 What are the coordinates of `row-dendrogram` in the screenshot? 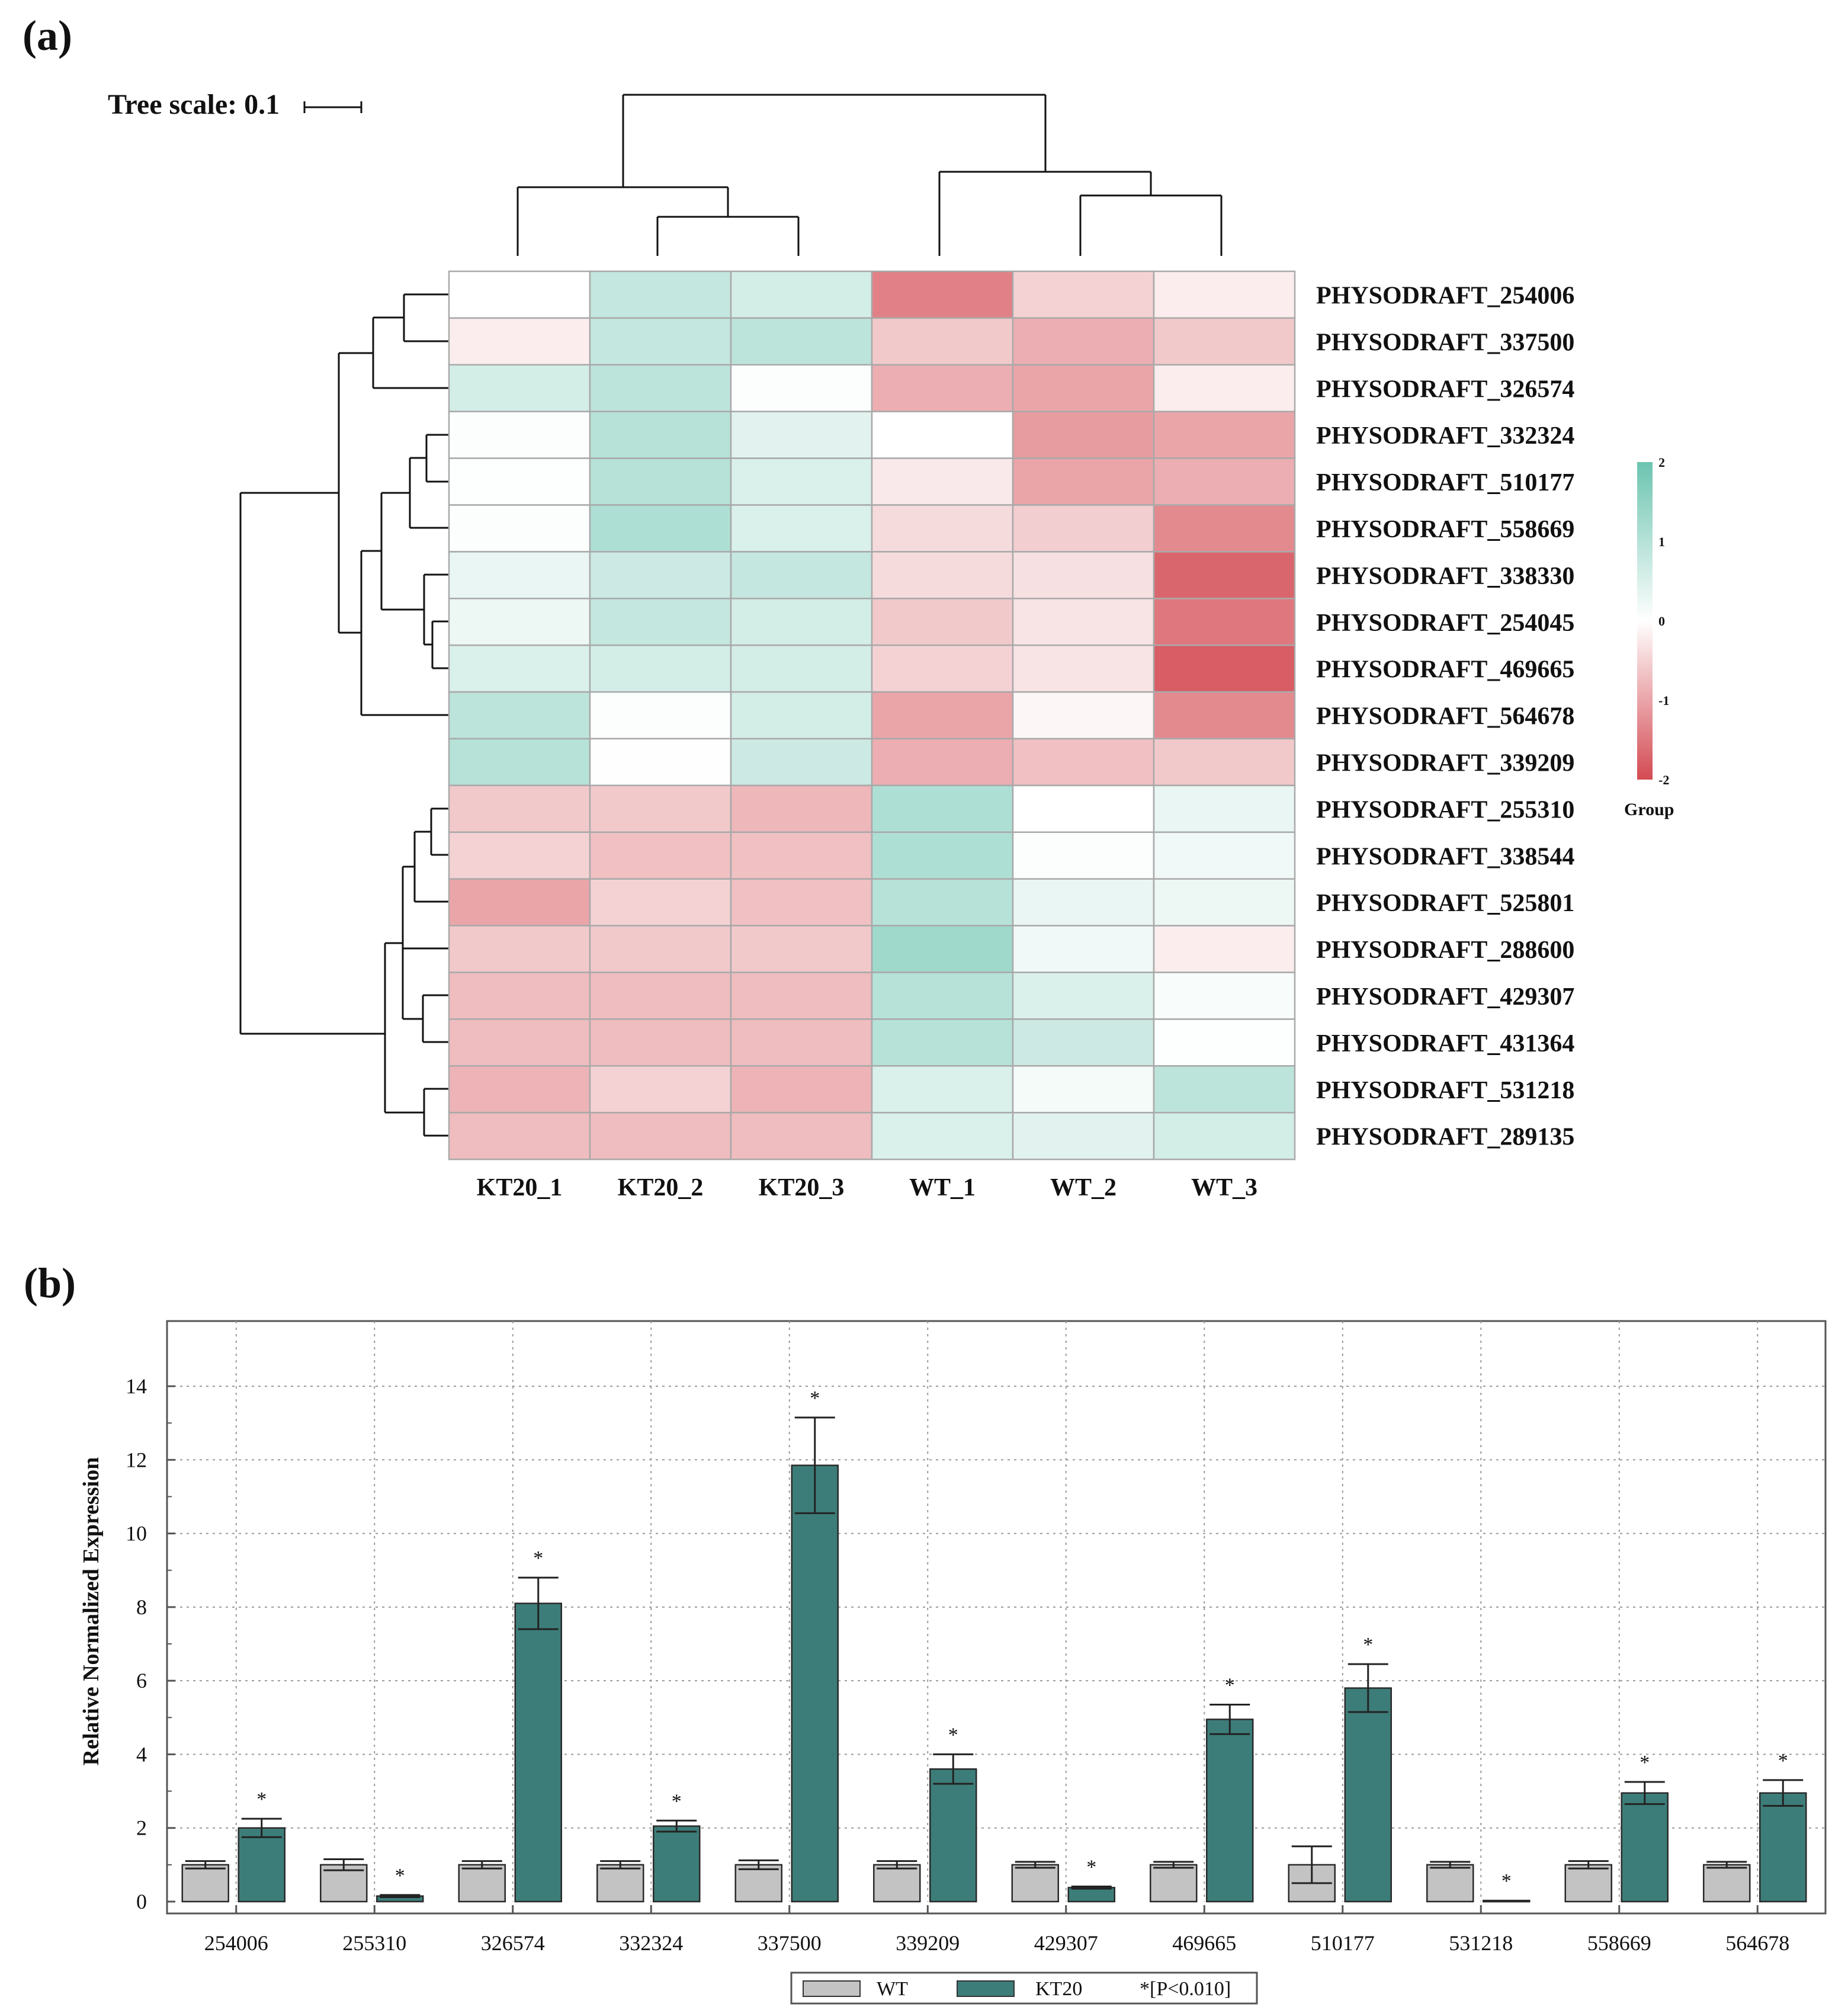 It's located at (344, 715).